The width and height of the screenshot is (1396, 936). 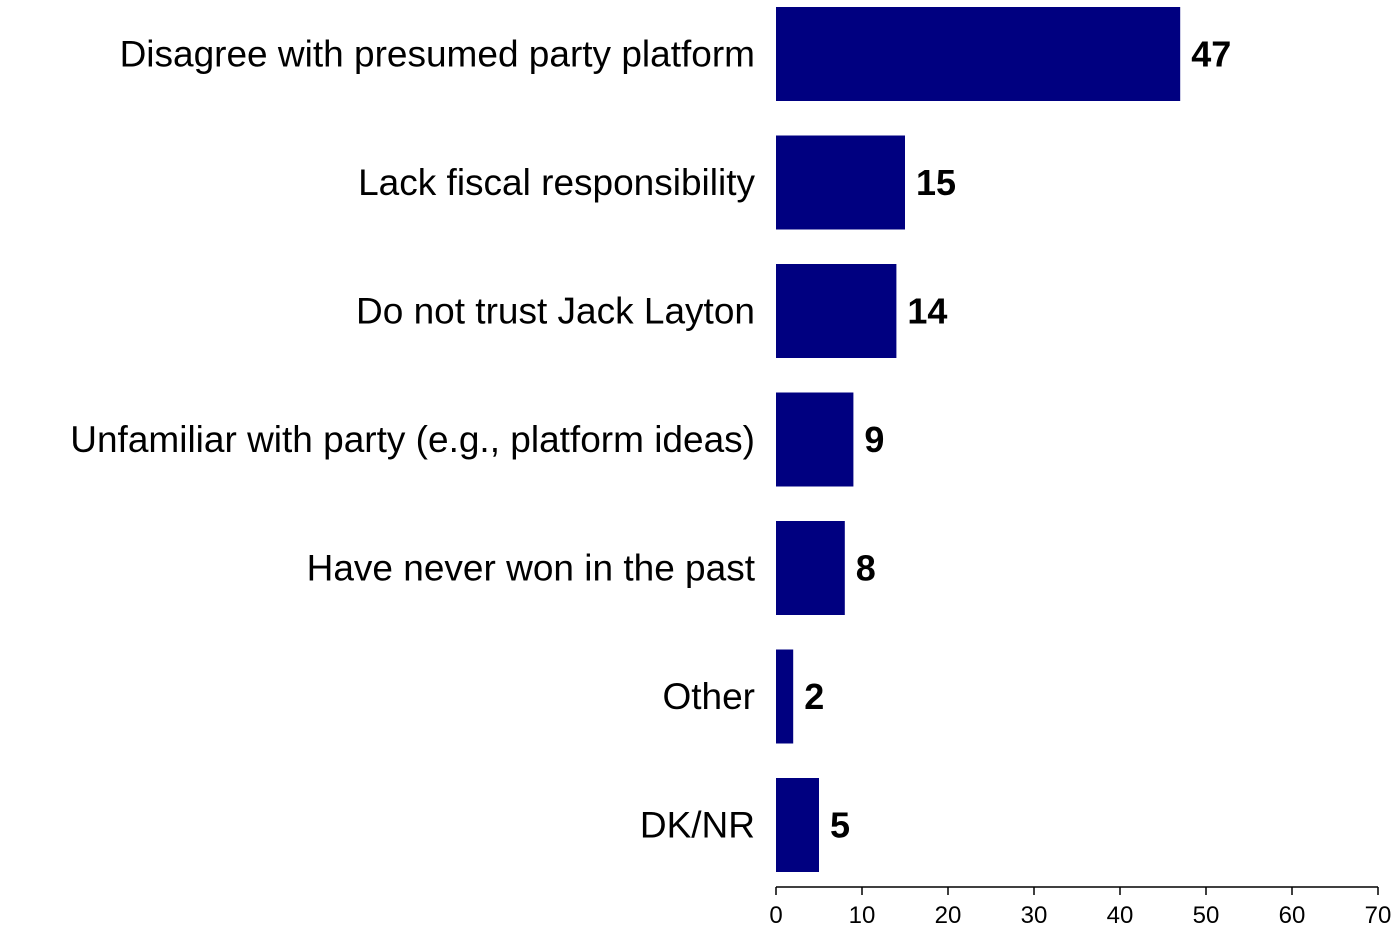 I want to click on x-tick-label: 10, so click(x=862, y=915).